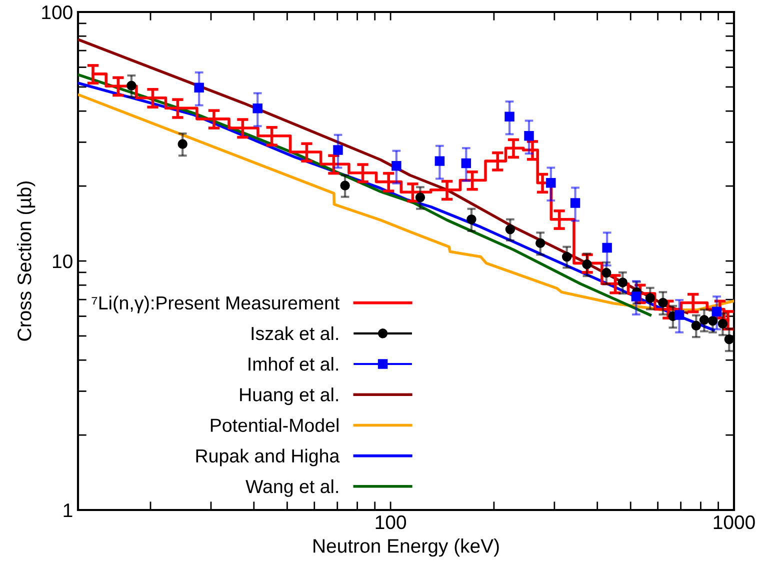 Image resolution: width=764 pixels, height=570 pixels. I want to click on legend-label: ⁷Li(n,γ):Present Measurement, so click(216, 305).